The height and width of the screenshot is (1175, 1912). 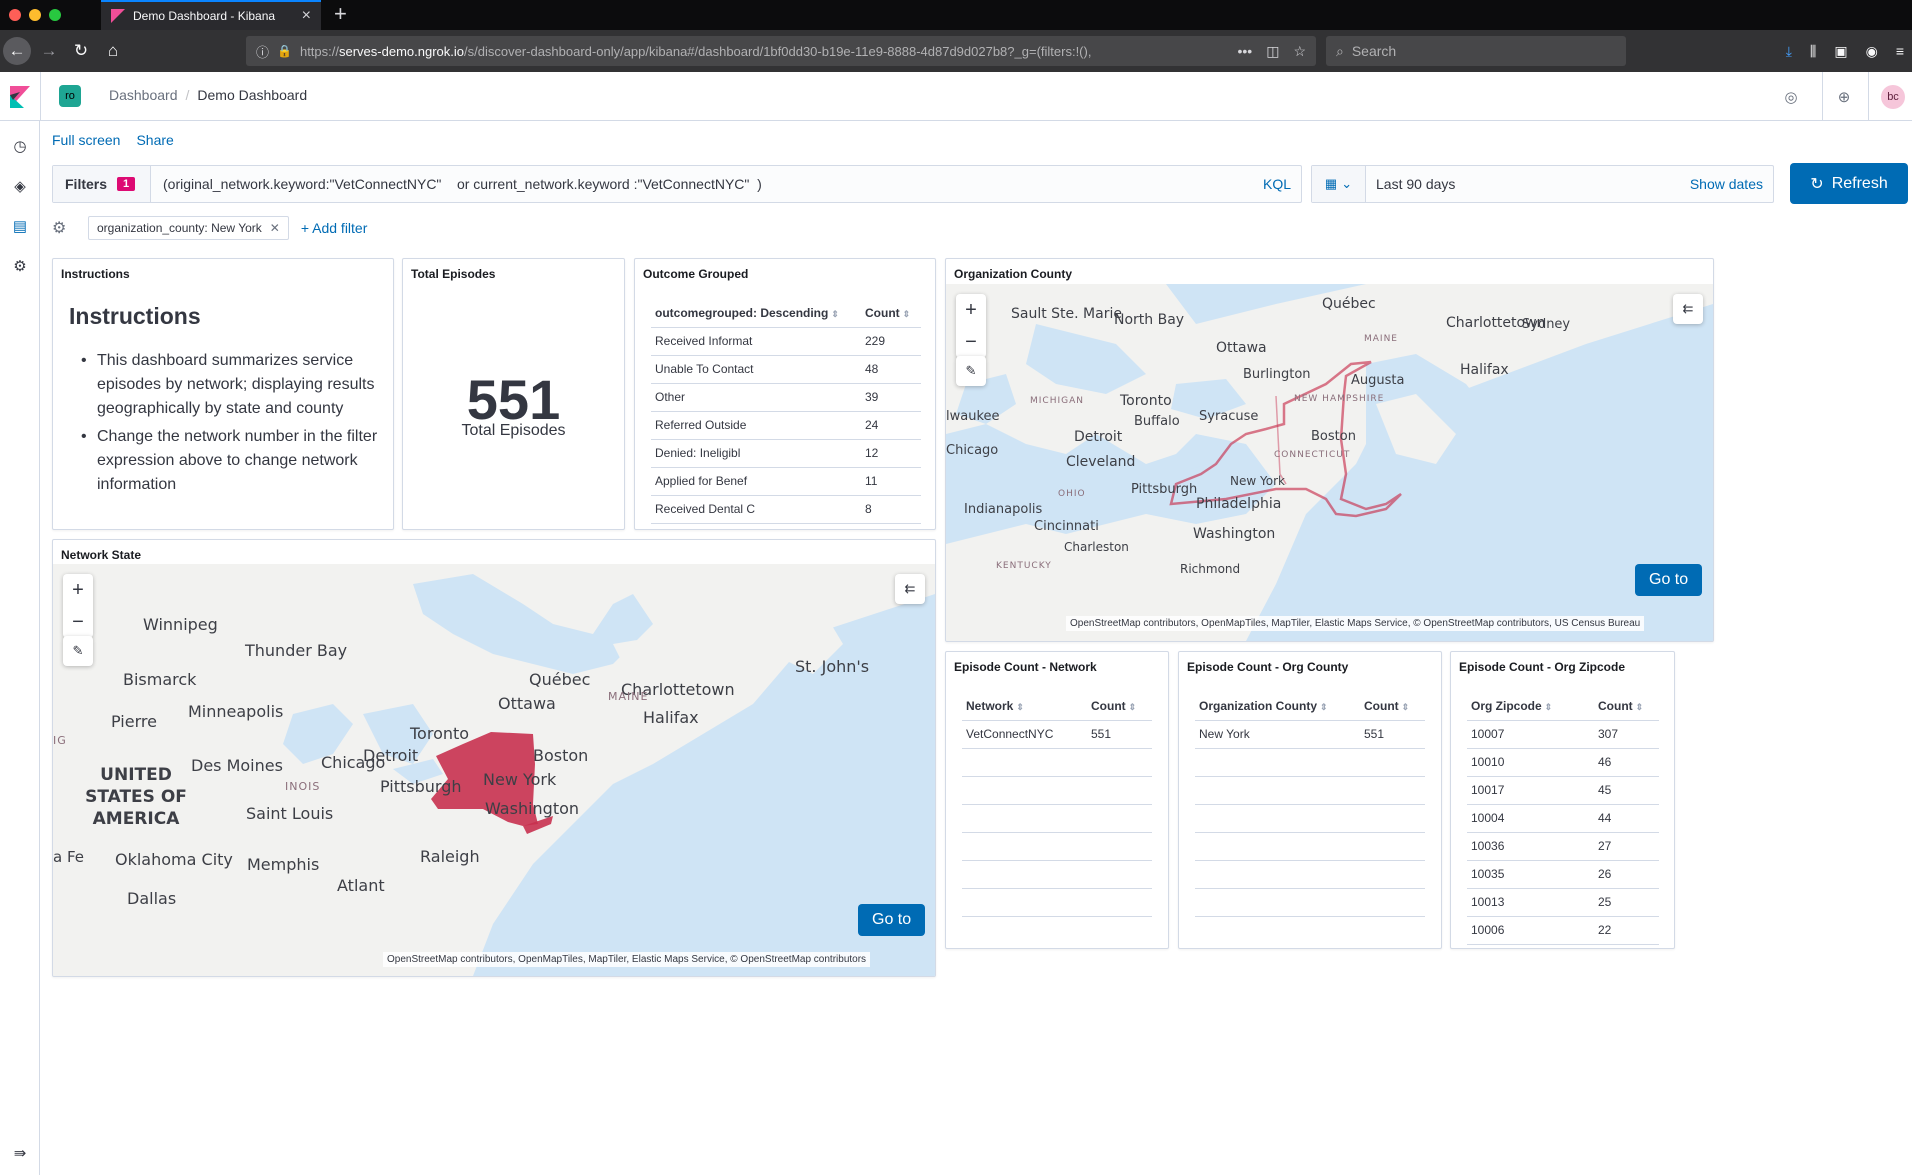 What do you see at coordinates (20, 146) in the screenshot?
I see `recently-viewed-icon: ◷` at bounding box center [20, 146].